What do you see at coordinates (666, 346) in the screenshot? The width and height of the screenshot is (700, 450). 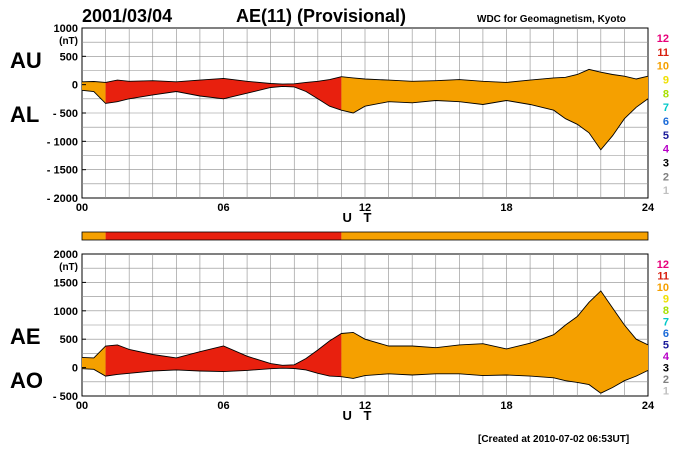 I see `panel2-station-scale-label: 5` at bounding box center [666, 346].